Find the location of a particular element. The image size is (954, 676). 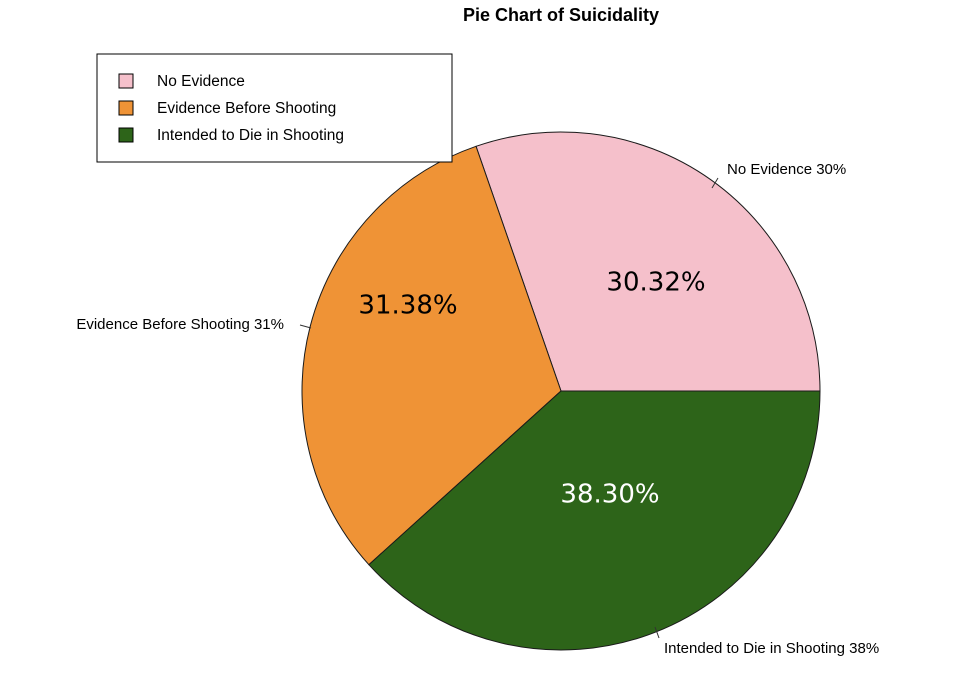

callout-label-intended-to-die-in-shooting: Intended to Die in Shooting 38% is located at coordinates (771, 648).